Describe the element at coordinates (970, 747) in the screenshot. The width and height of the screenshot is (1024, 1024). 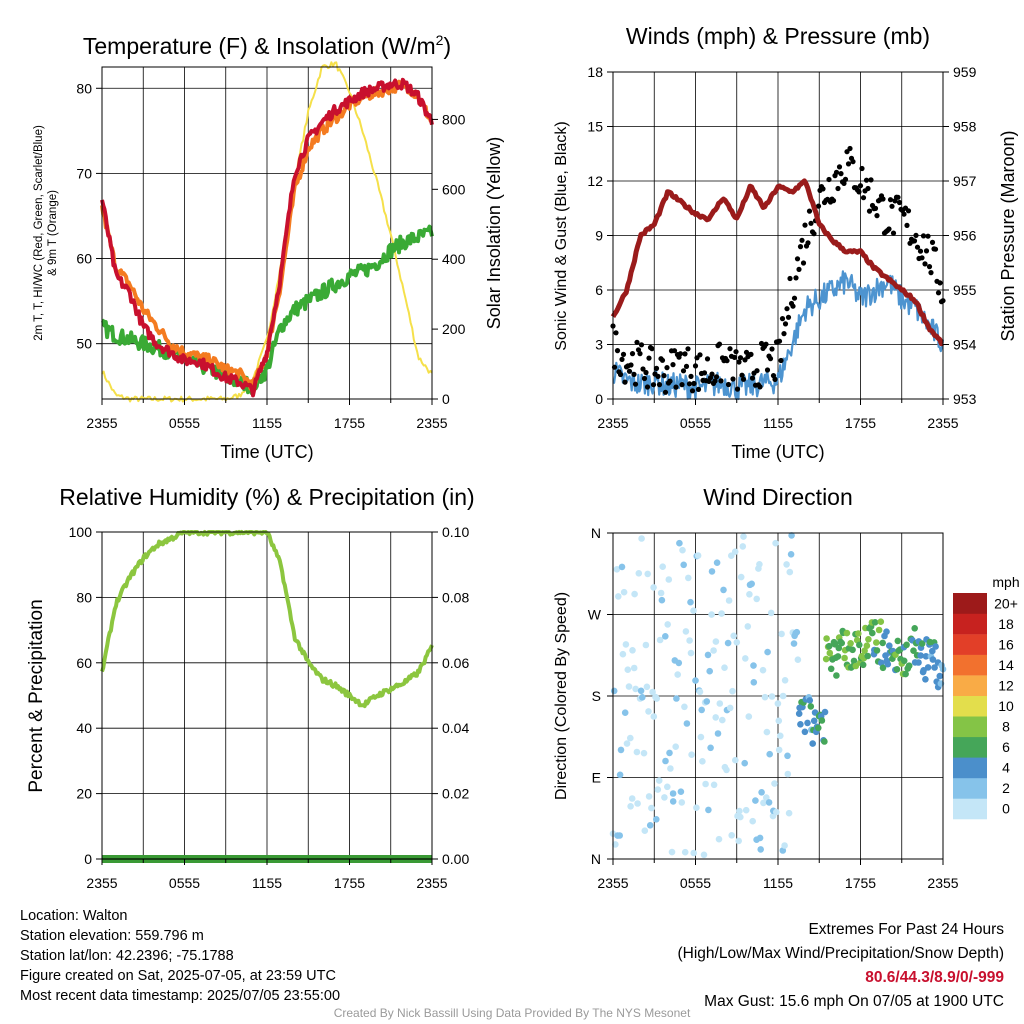
I see `colorbar-swatch` at that location.